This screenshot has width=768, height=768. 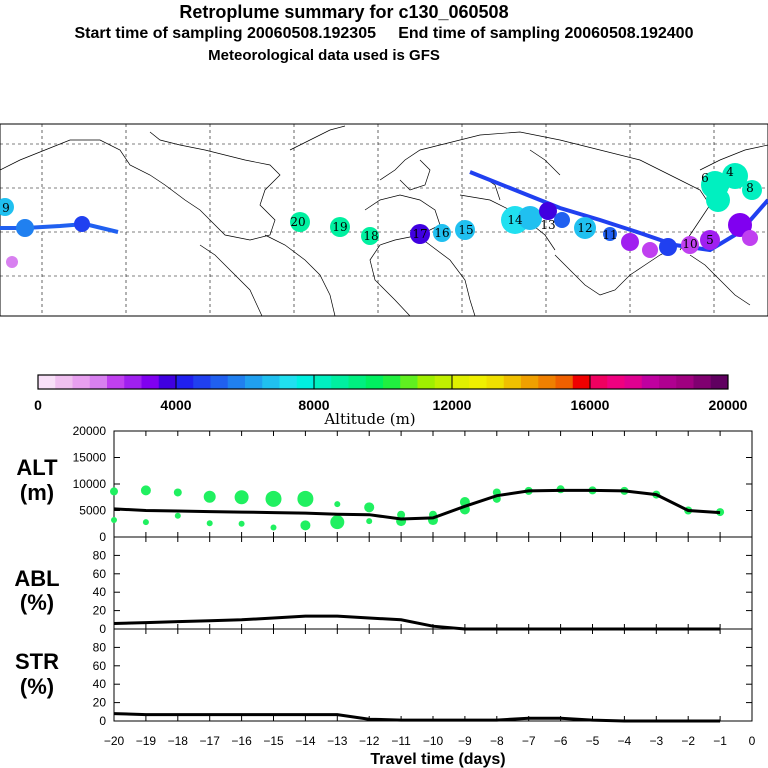 I want to click on str-panel-unit: (%), so click(x=37, y=686).